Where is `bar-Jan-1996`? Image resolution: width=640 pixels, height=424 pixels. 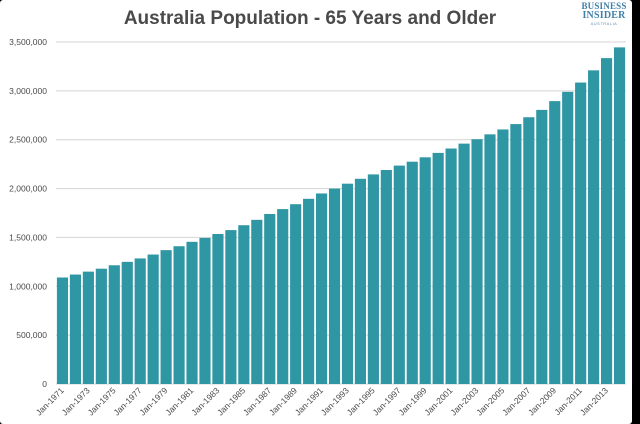 bar-Jan-1996 is located at coordinates (386, 277).